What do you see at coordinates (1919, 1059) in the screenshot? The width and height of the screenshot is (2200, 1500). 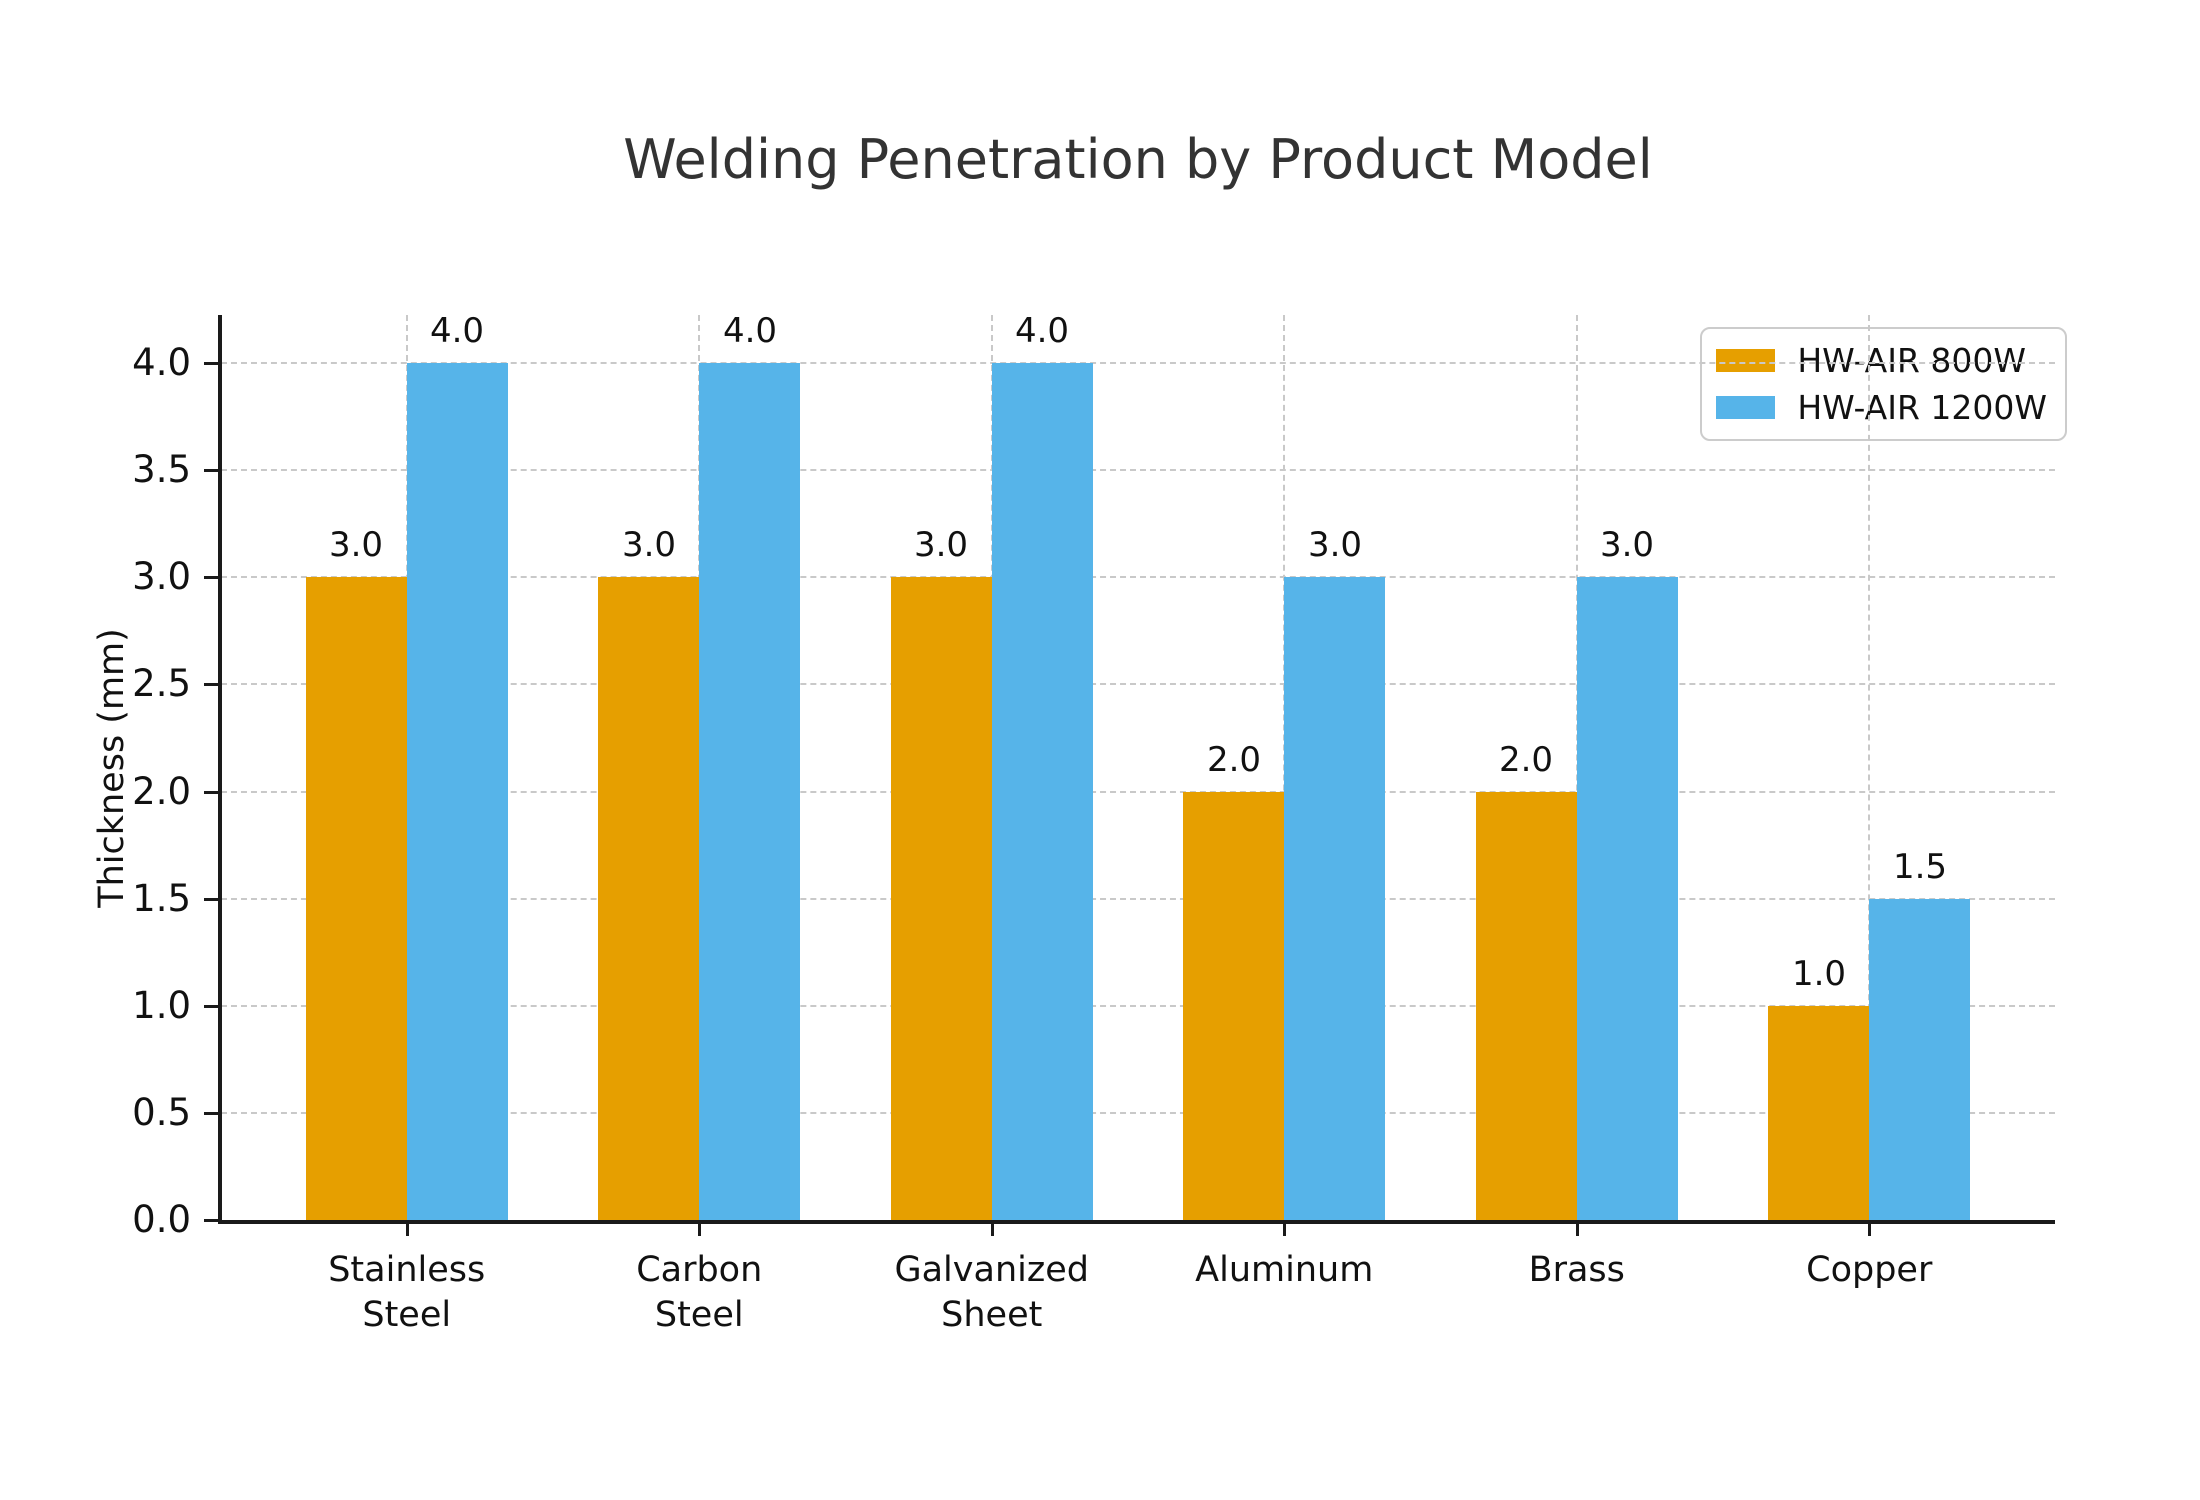 I see `bar-hw-air-1200w-copper` at bounding box center [1919, 1059].